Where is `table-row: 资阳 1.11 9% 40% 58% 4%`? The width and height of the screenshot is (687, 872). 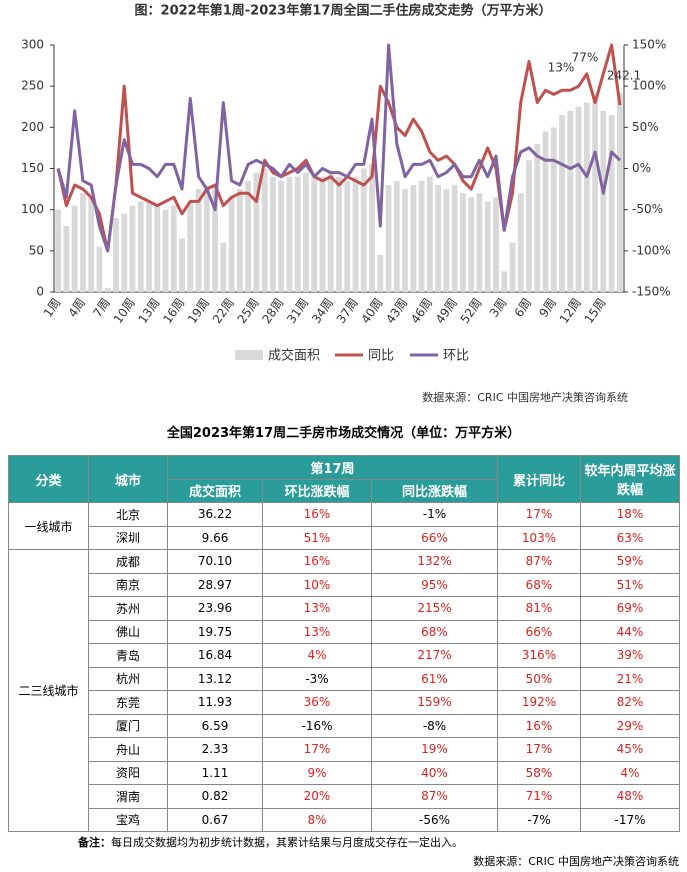
table-row: 资阳 1.11 9% 40% 58% 4% is located at coordinates (344, 772).